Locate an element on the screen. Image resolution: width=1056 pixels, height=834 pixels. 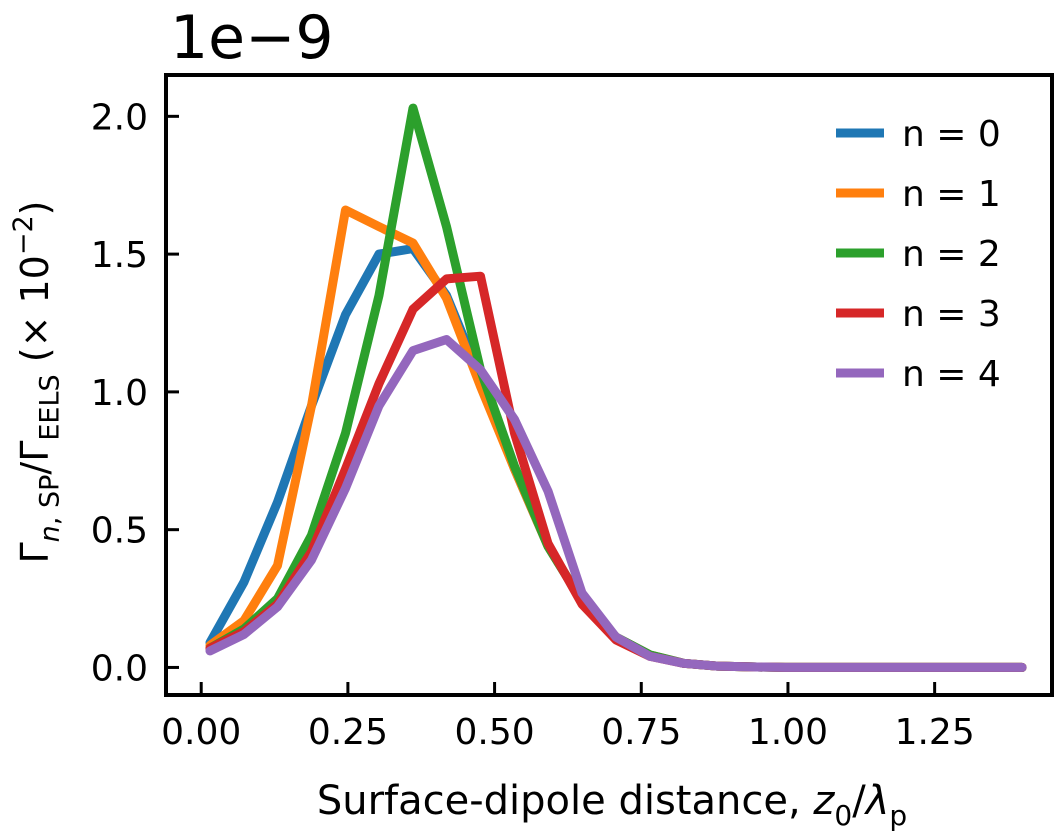
x-tick-label: 0.75 is located at coordinates (641, 732).